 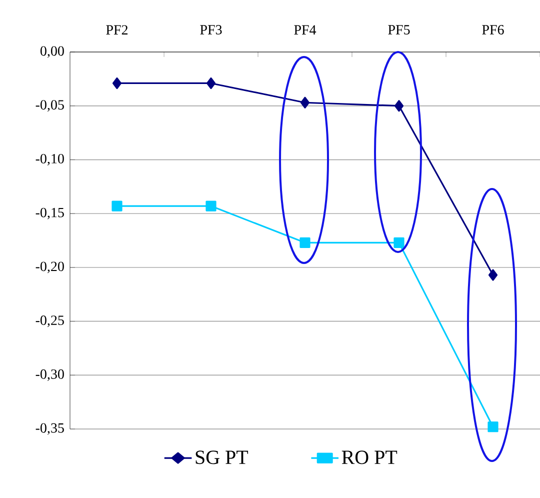 I want to click on y-tick-label: -0,35, so click(x=50, y=429).